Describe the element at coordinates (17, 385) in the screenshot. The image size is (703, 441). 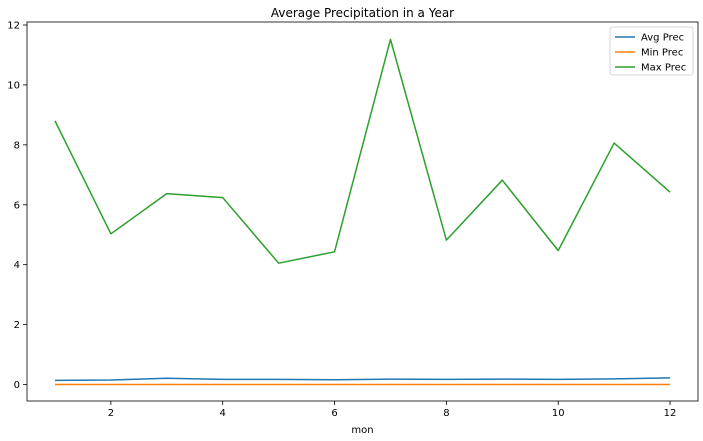
I see `y-tick-label: 0` at that location.